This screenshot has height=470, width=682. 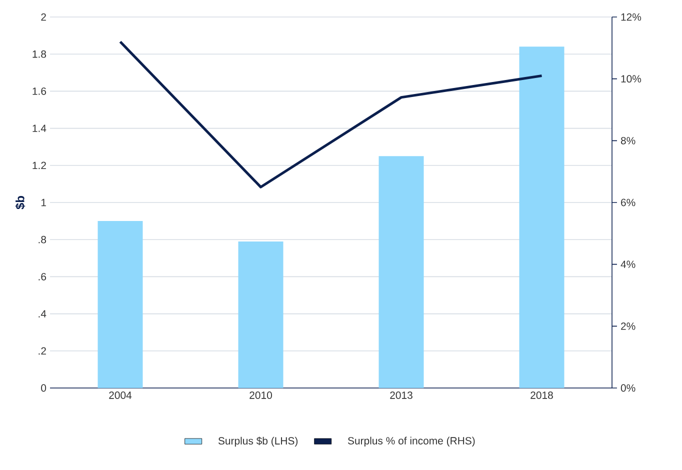 I want to click on y-tick-label: .4, so click(x=42, y=314).